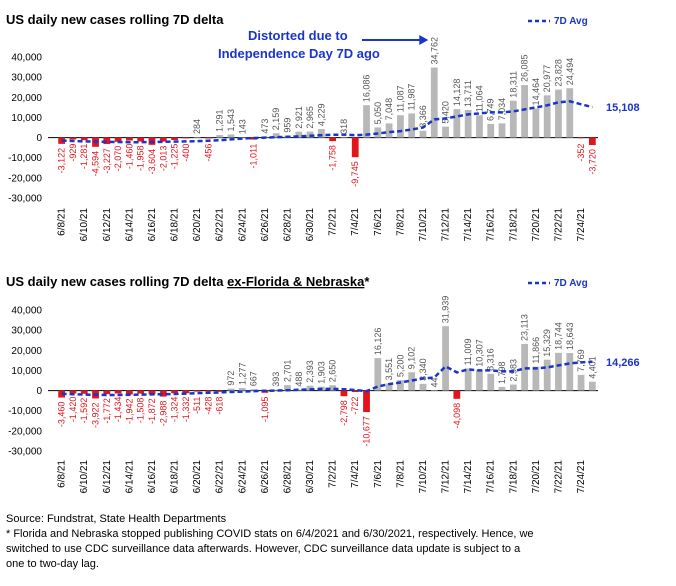 This screenshot has height=586, width=676. What do you see at coordinates (367, 281) in the screenshot?
I see `chart-title-suffix: *` at bounding box center [367, 281].